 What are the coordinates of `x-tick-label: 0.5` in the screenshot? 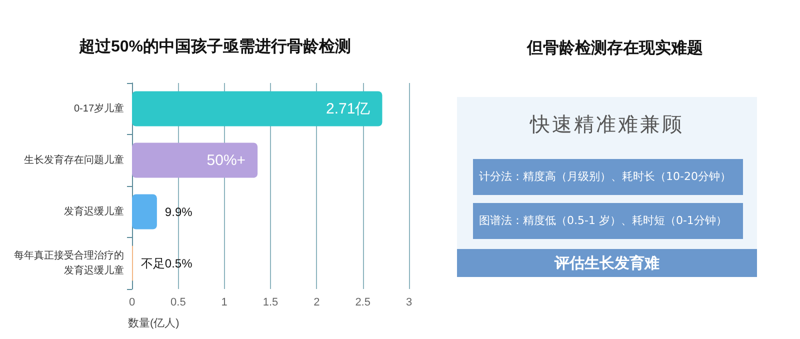 It's located at (178, 302).